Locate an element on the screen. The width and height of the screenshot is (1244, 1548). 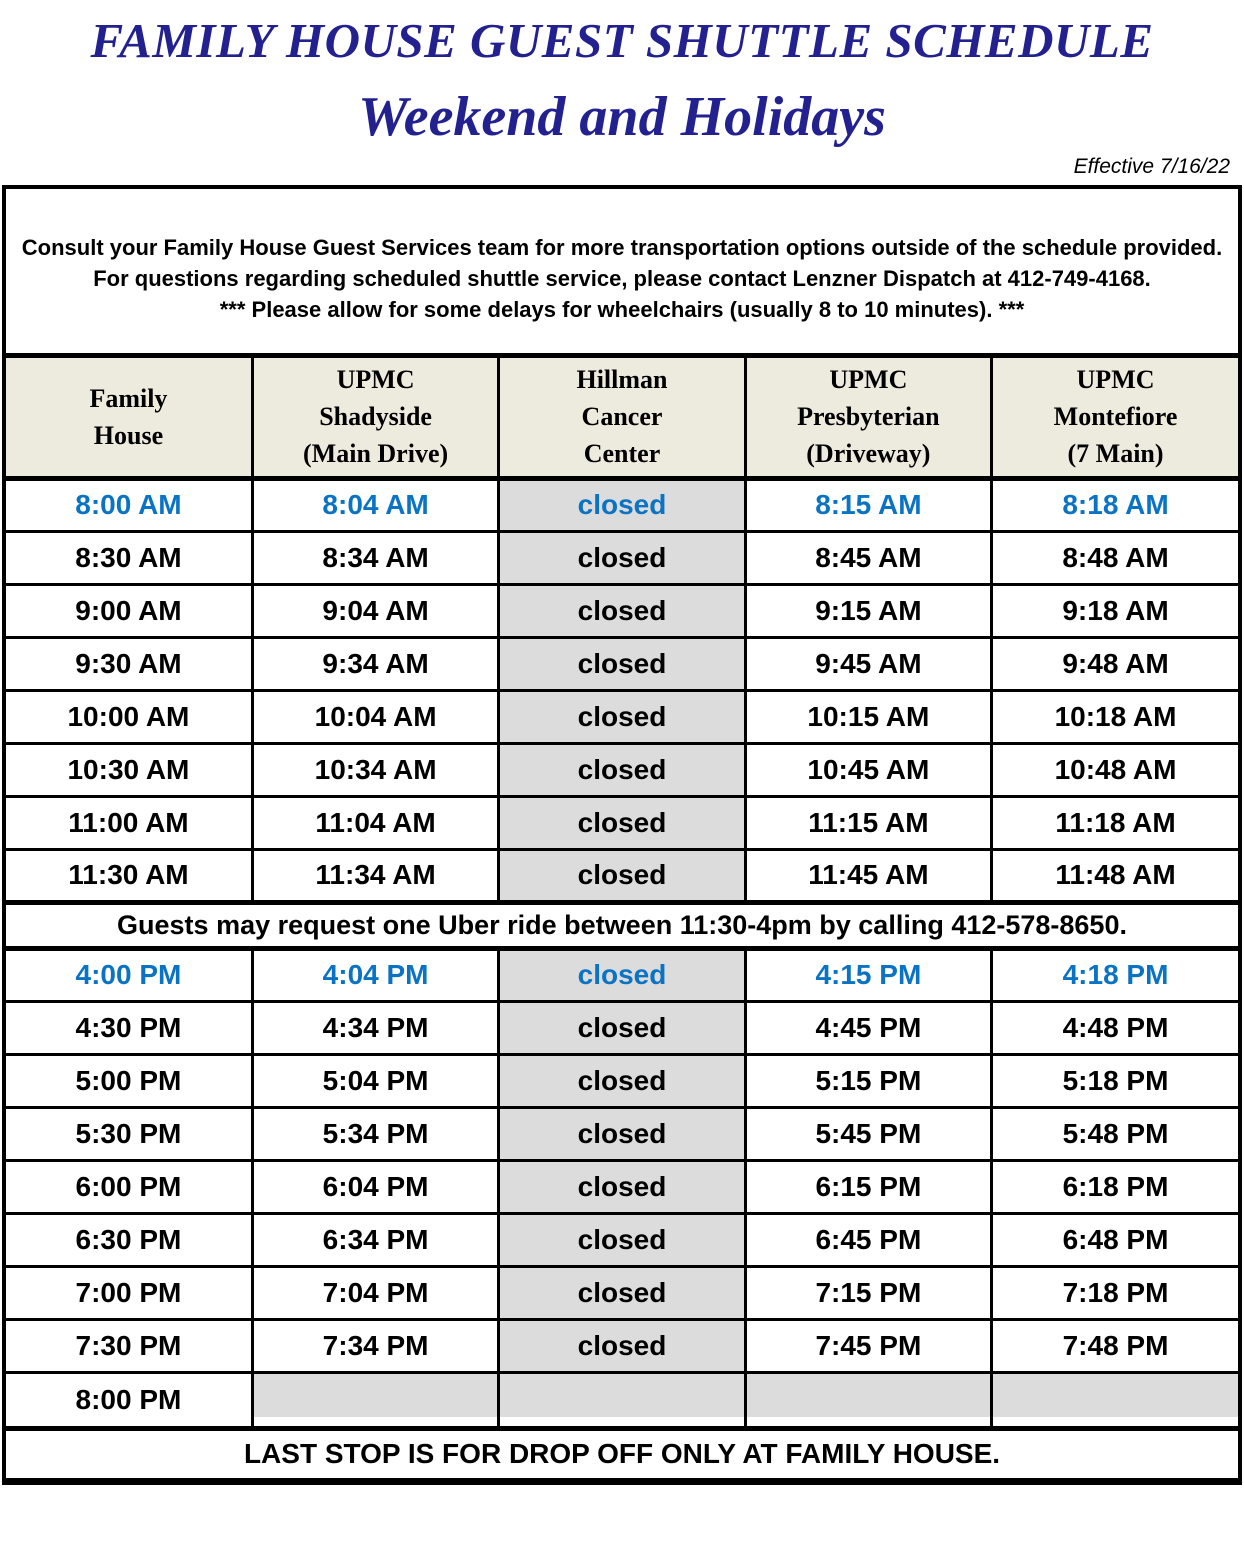
time-cell: 7:04 PM is located at coordinates (375, 1292).